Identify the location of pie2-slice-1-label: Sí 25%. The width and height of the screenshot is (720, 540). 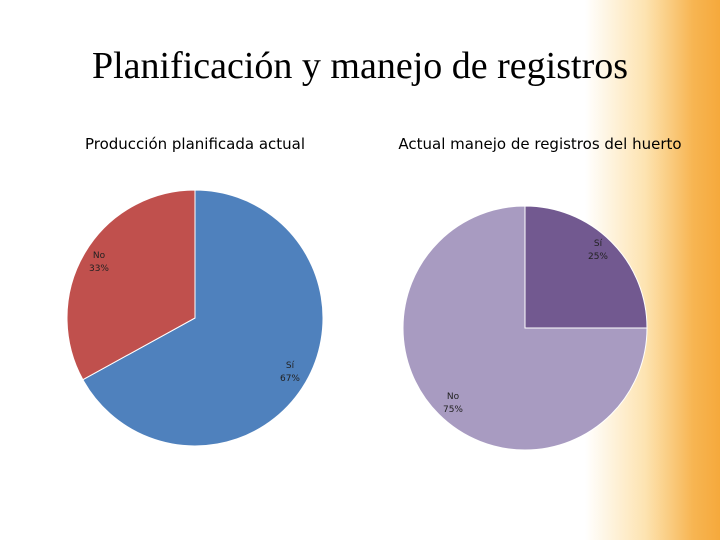
(598, 250).